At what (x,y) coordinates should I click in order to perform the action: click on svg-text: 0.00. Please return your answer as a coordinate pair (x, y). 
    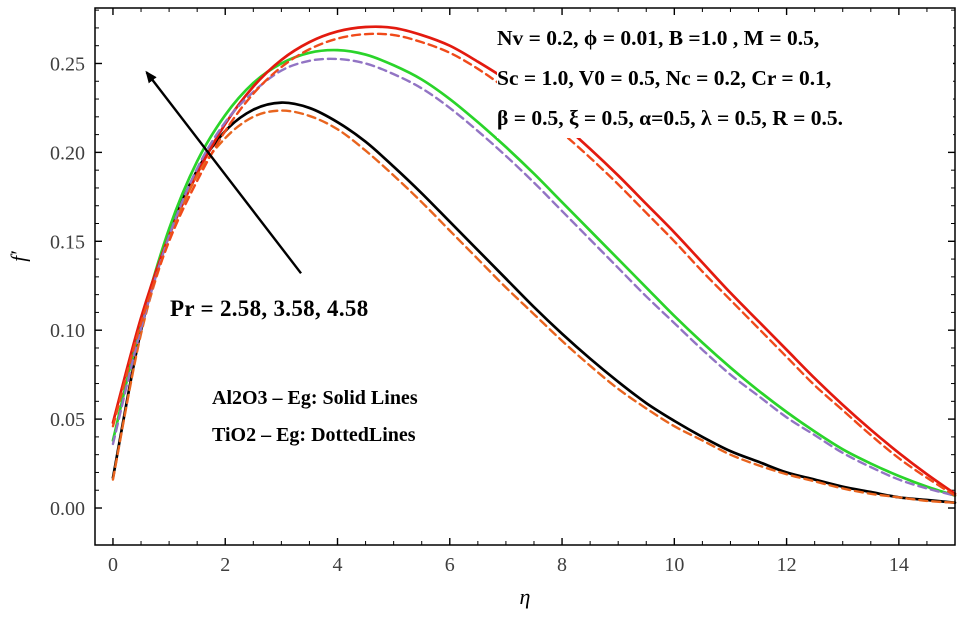
    Looking at the image, I should click on (67, 509).